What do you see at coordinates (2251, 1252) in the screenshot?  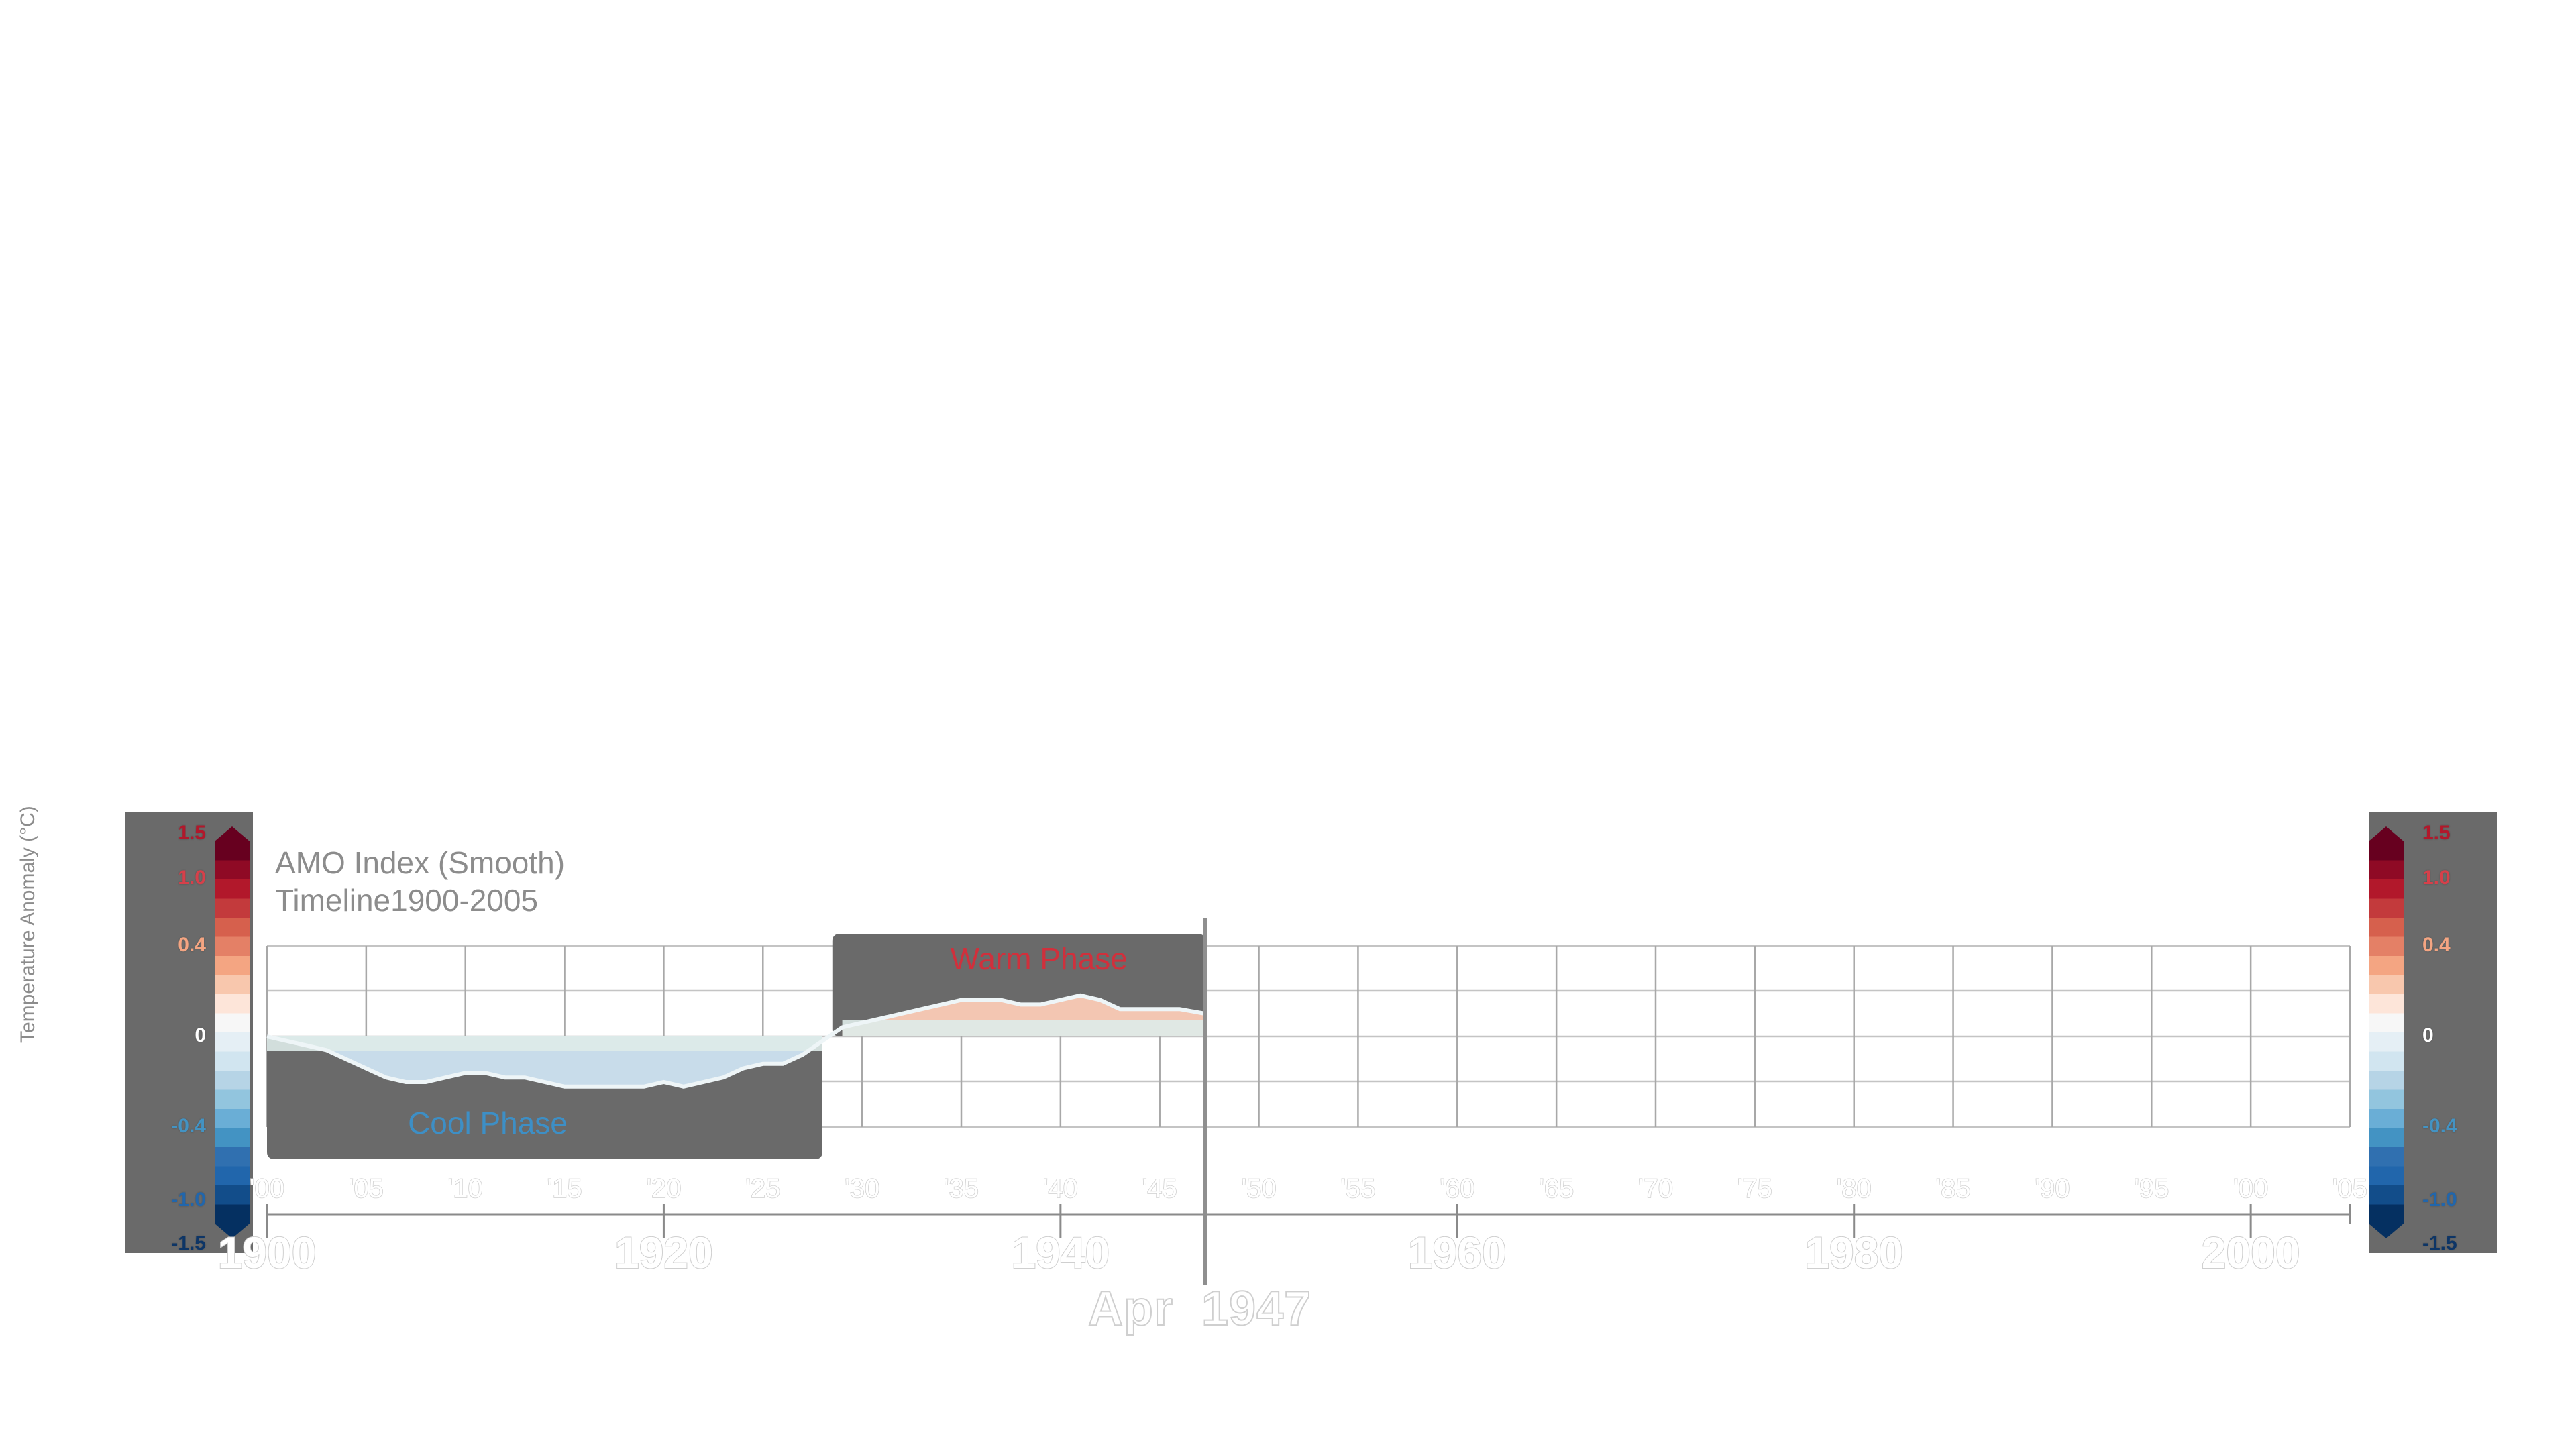 I see `major-tick-label: 2000` at bounding box center [2251, 1252].